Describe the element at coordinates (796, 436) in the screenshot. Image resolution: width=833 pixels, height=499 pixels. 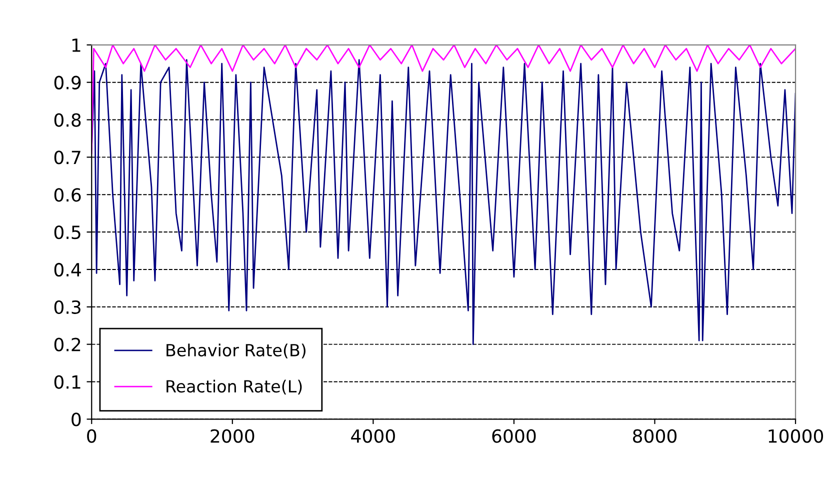
I see `x-tick-label: 10000` at that location.